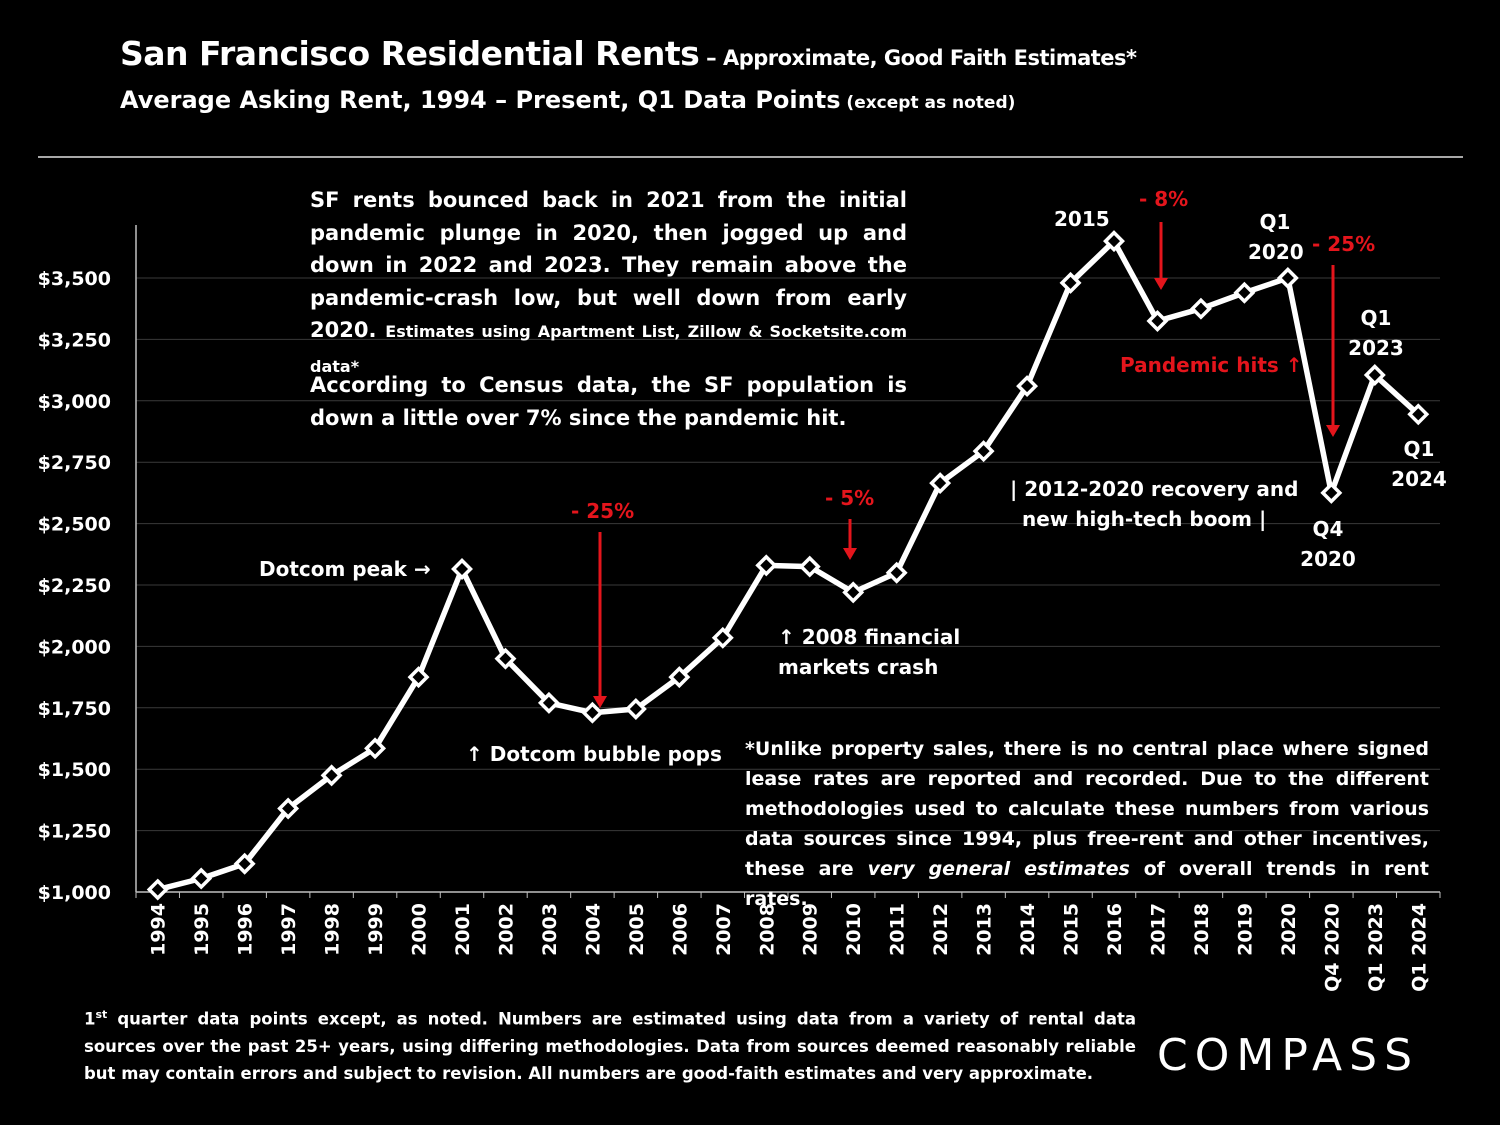  Describe the element at coordinates (767, 929) in the screenshot. I see `x-tick-label: 2008` at that location.